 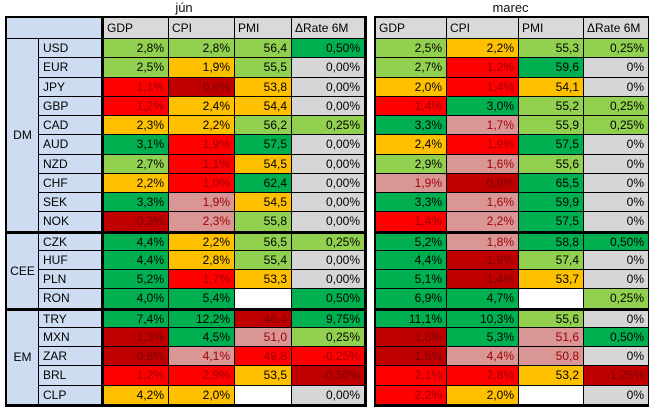 What do you see at coordinates (328, 299) in the screenshot?
I see `jun-RON-rate-cell: 0,50%` at bounding box center [328, 299].